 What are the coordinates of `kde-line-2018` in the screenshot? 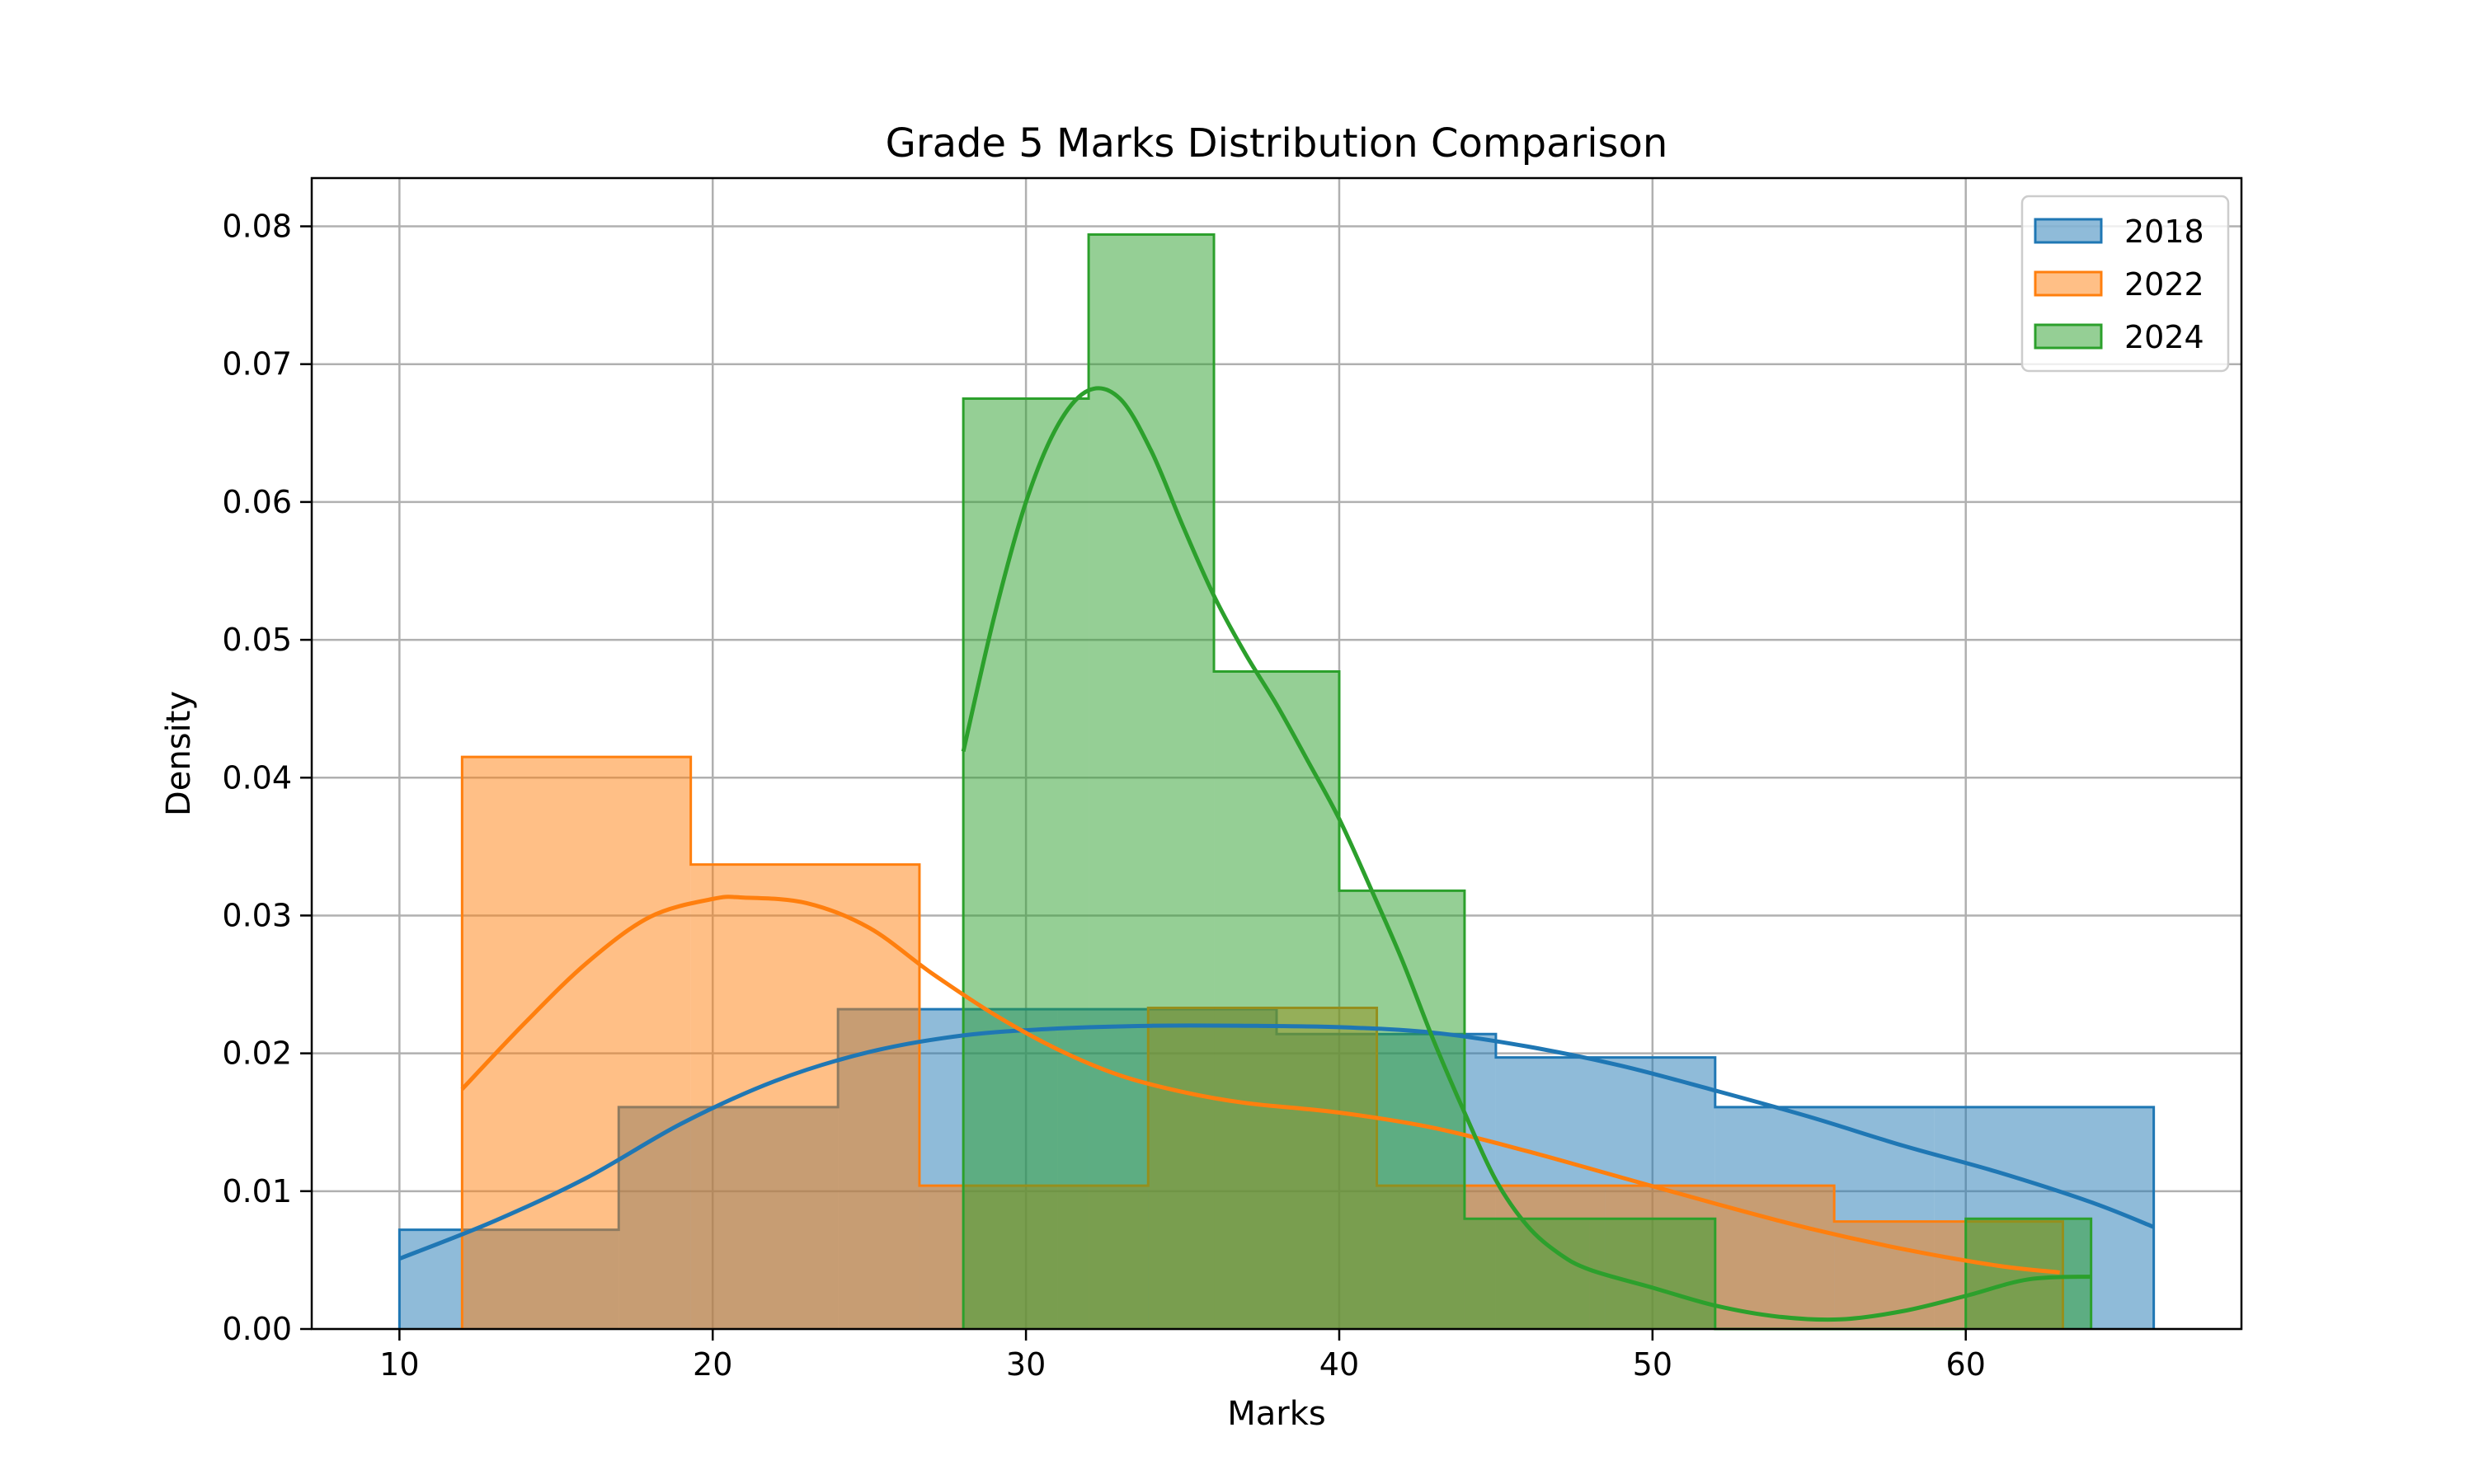 It's located at (1276, 1142).